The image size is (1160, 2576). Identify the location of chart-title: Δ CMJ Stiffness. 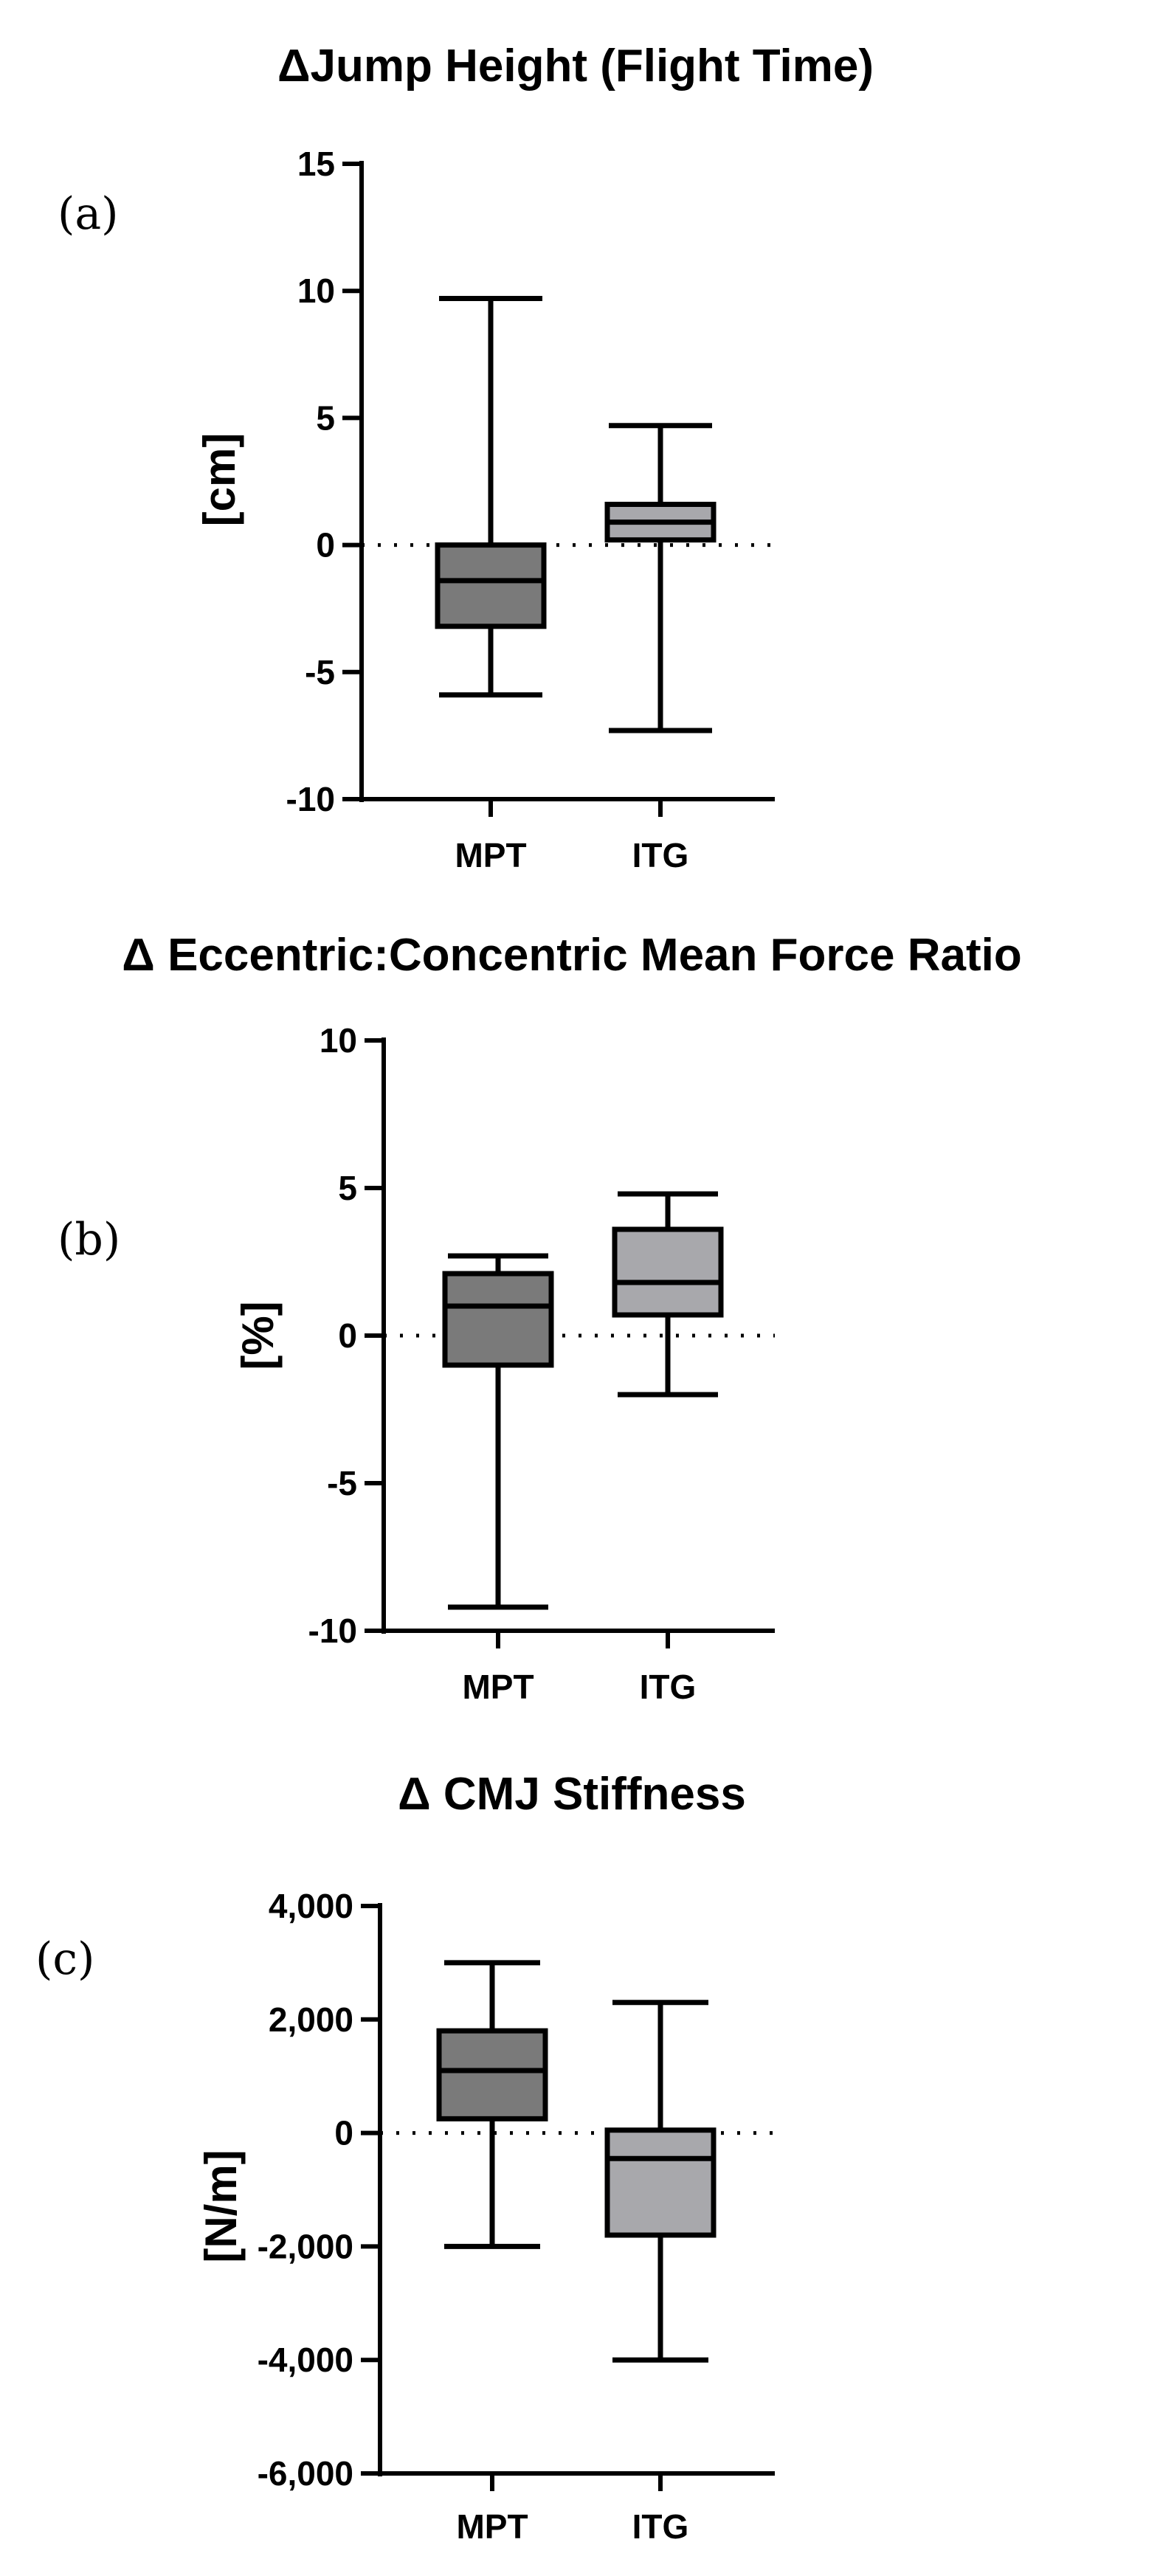
(572, 1795).